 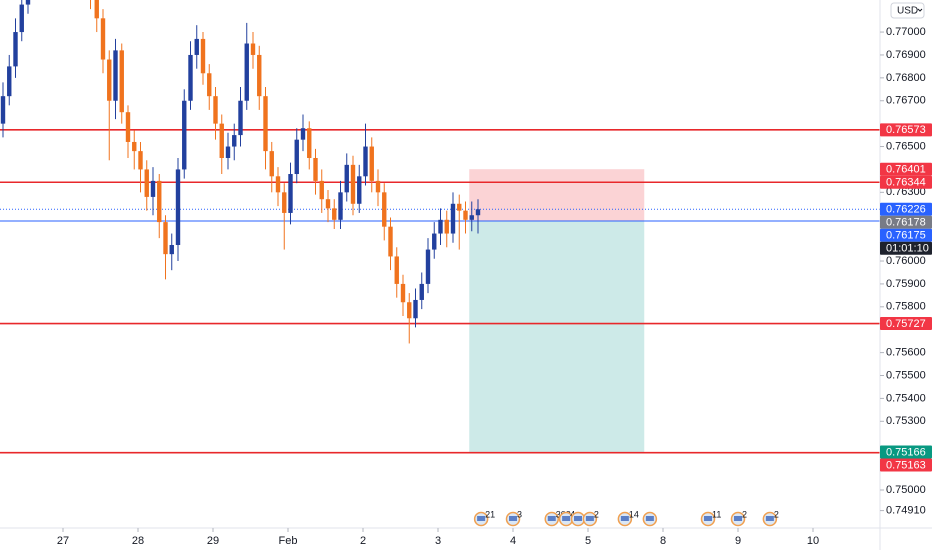 I want to click on event: 3, so click(x=513, y=518).